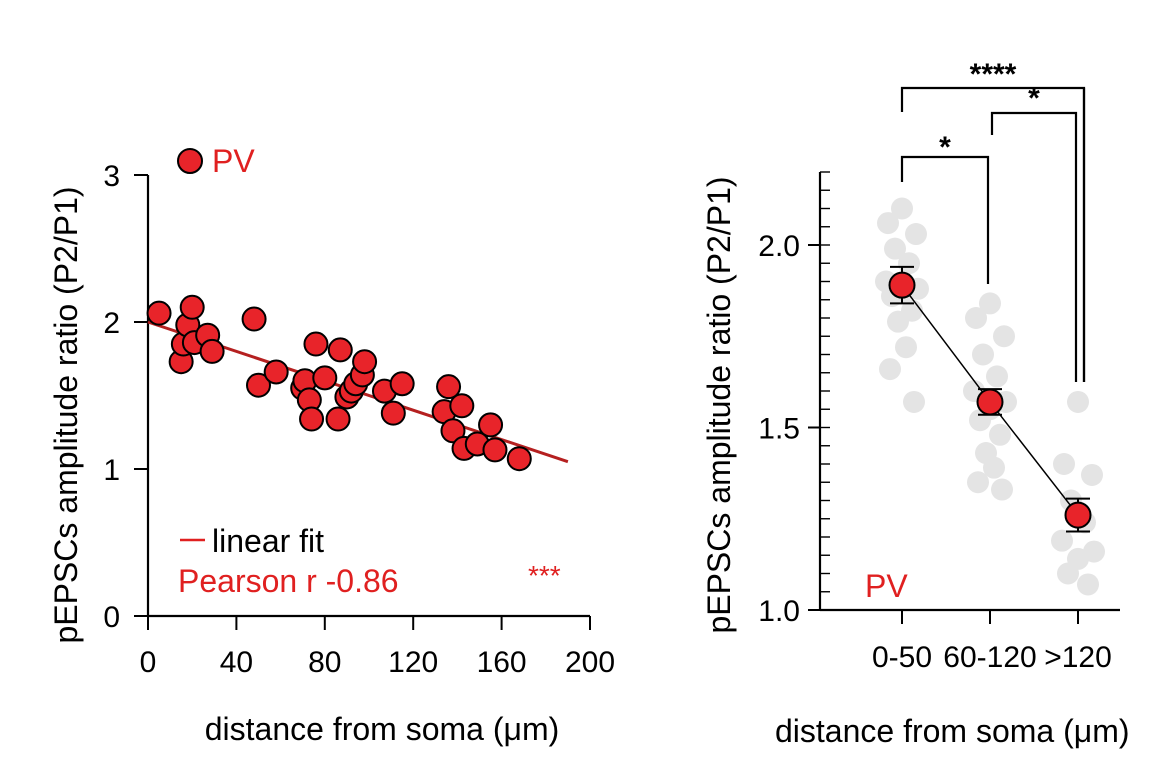 The image size is (1171, 762). I want to click on significance-stars: ***, so click(544, 575).